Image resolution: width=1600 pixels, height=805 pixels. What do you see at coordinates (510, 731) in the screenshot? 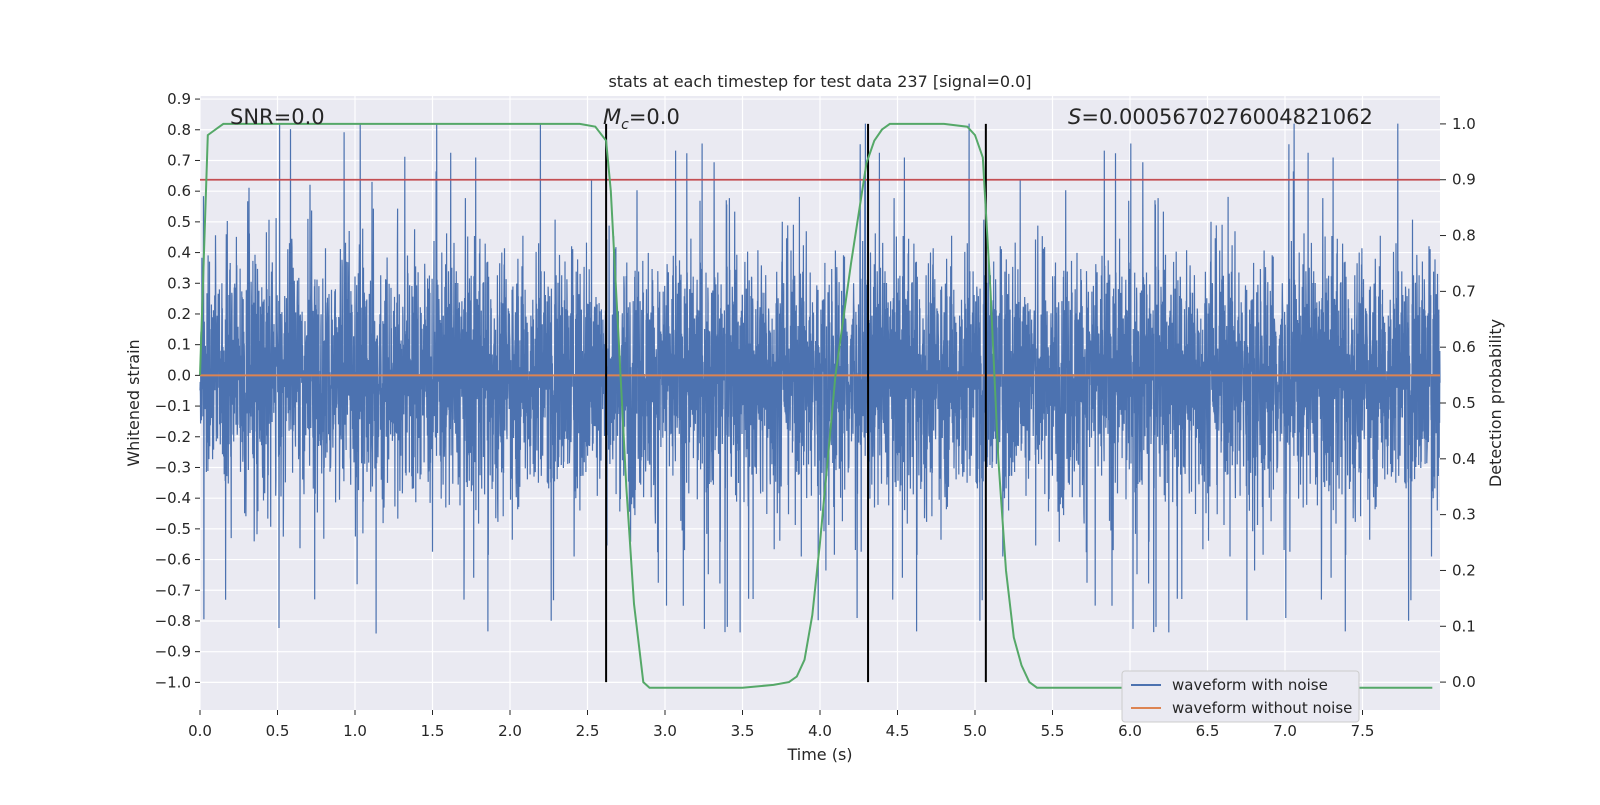
I see `x-tick-label: 2.0` at bounding box center [510, 731].